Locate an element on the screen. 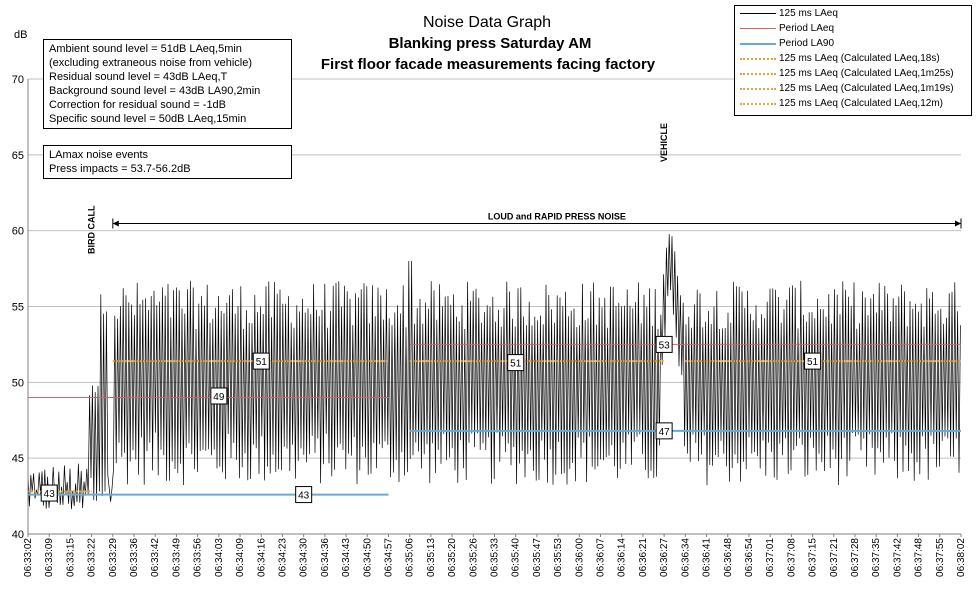 Image resolution: width=977 pixels, height=600 pixels. x-tick-label: 06:33:29 is located at coordinates (113, 557).